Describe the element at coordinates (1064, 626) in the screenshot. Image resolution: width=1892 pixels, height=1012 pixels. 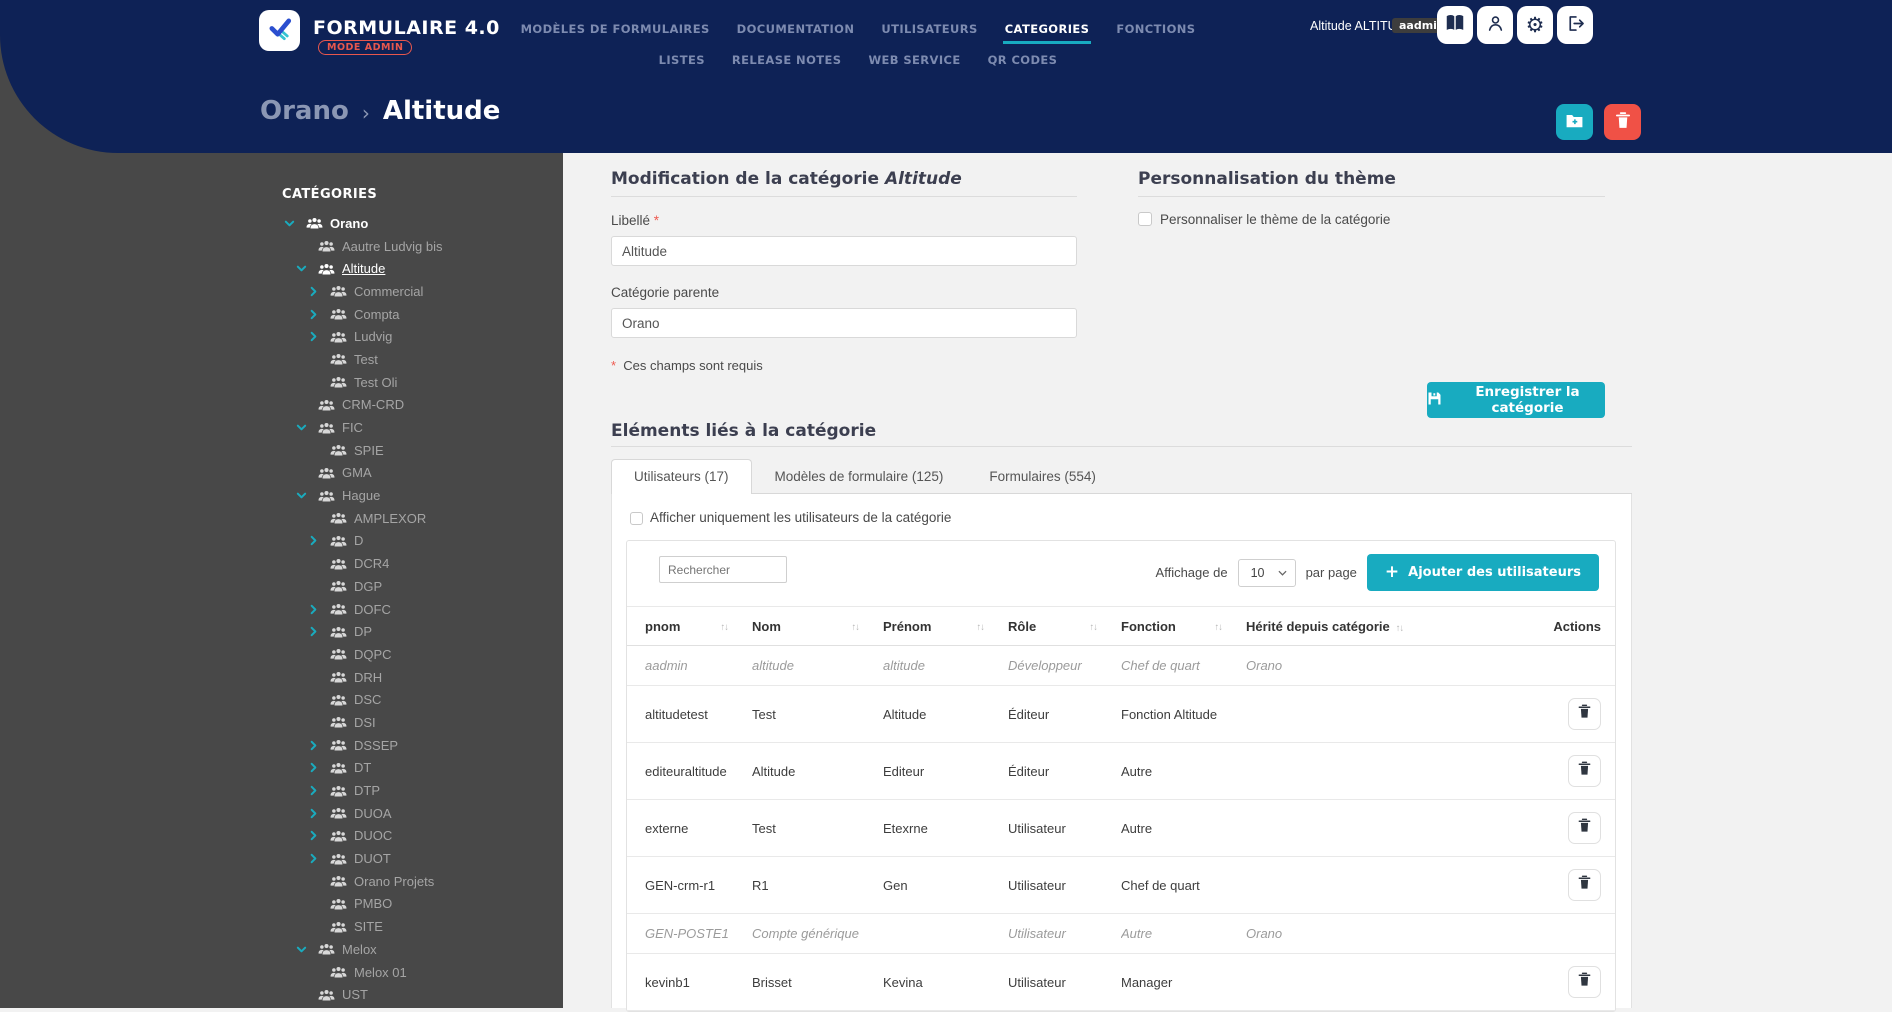
I see `column-header-role: Rôle ↑↓` at that location.